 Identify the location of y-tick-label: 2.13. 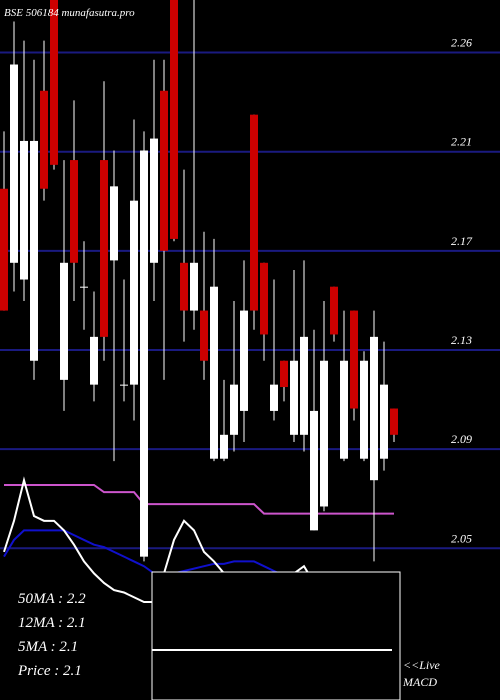
(461, 340).